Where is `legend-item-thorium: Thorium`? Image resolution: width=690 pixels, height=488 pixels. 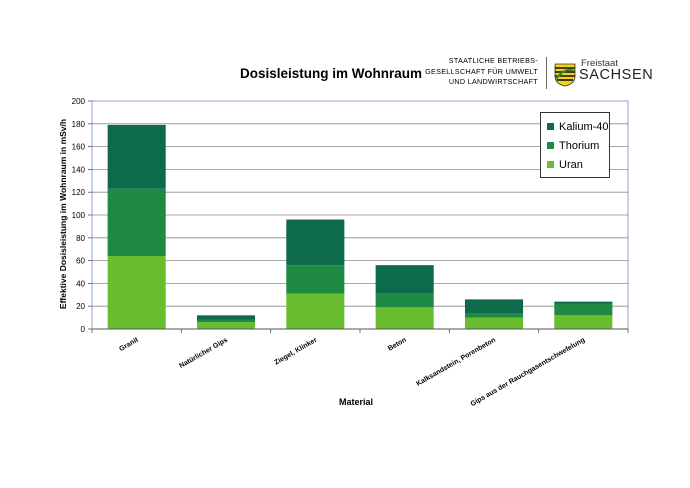 legend-item-thorium: Thorium is located at coordinates (578, 145).